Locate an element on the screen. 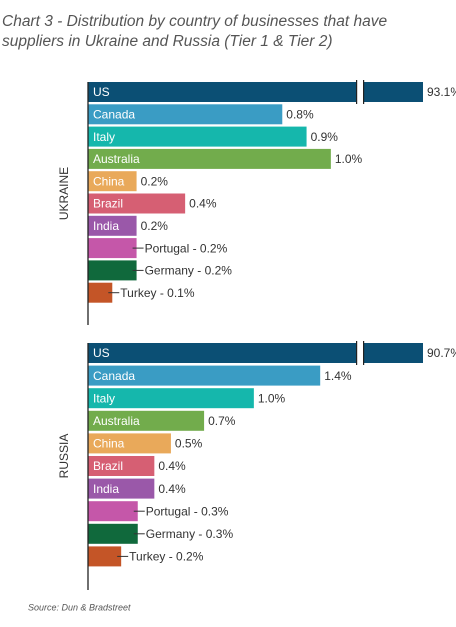  value-label: Turkey - 0.2% is located at coordinates (166, 557).